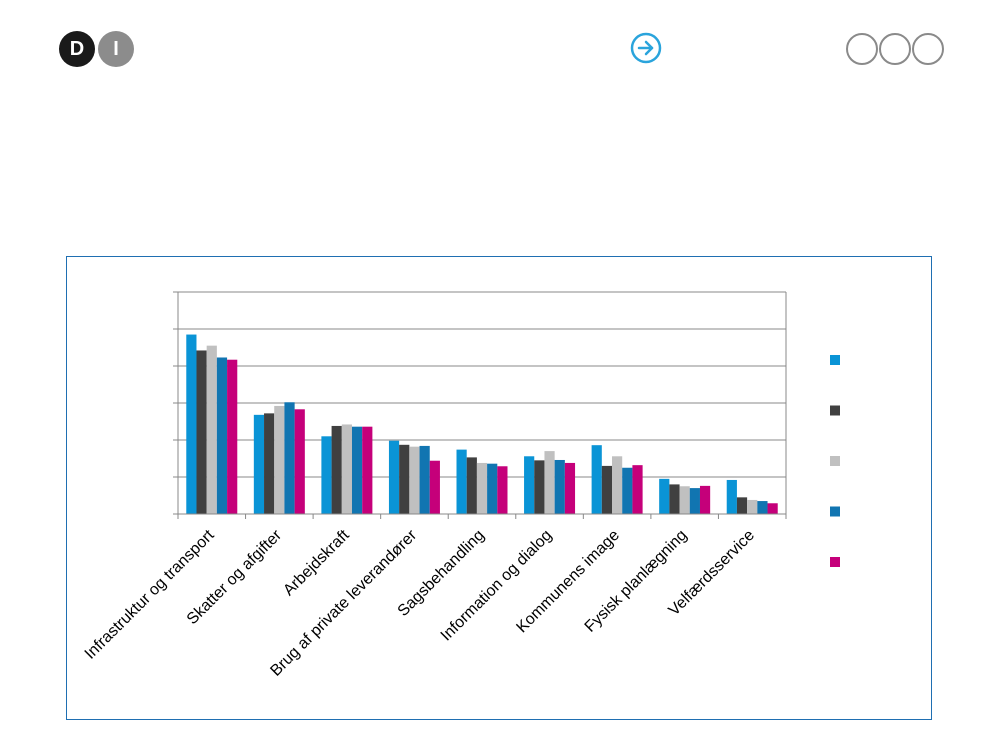 The image size is (1000, 750). What do you see at coordinates (497, 586) in the screenshot?
I see `category-label: Information og dialog` at bounding box center [497, 586].